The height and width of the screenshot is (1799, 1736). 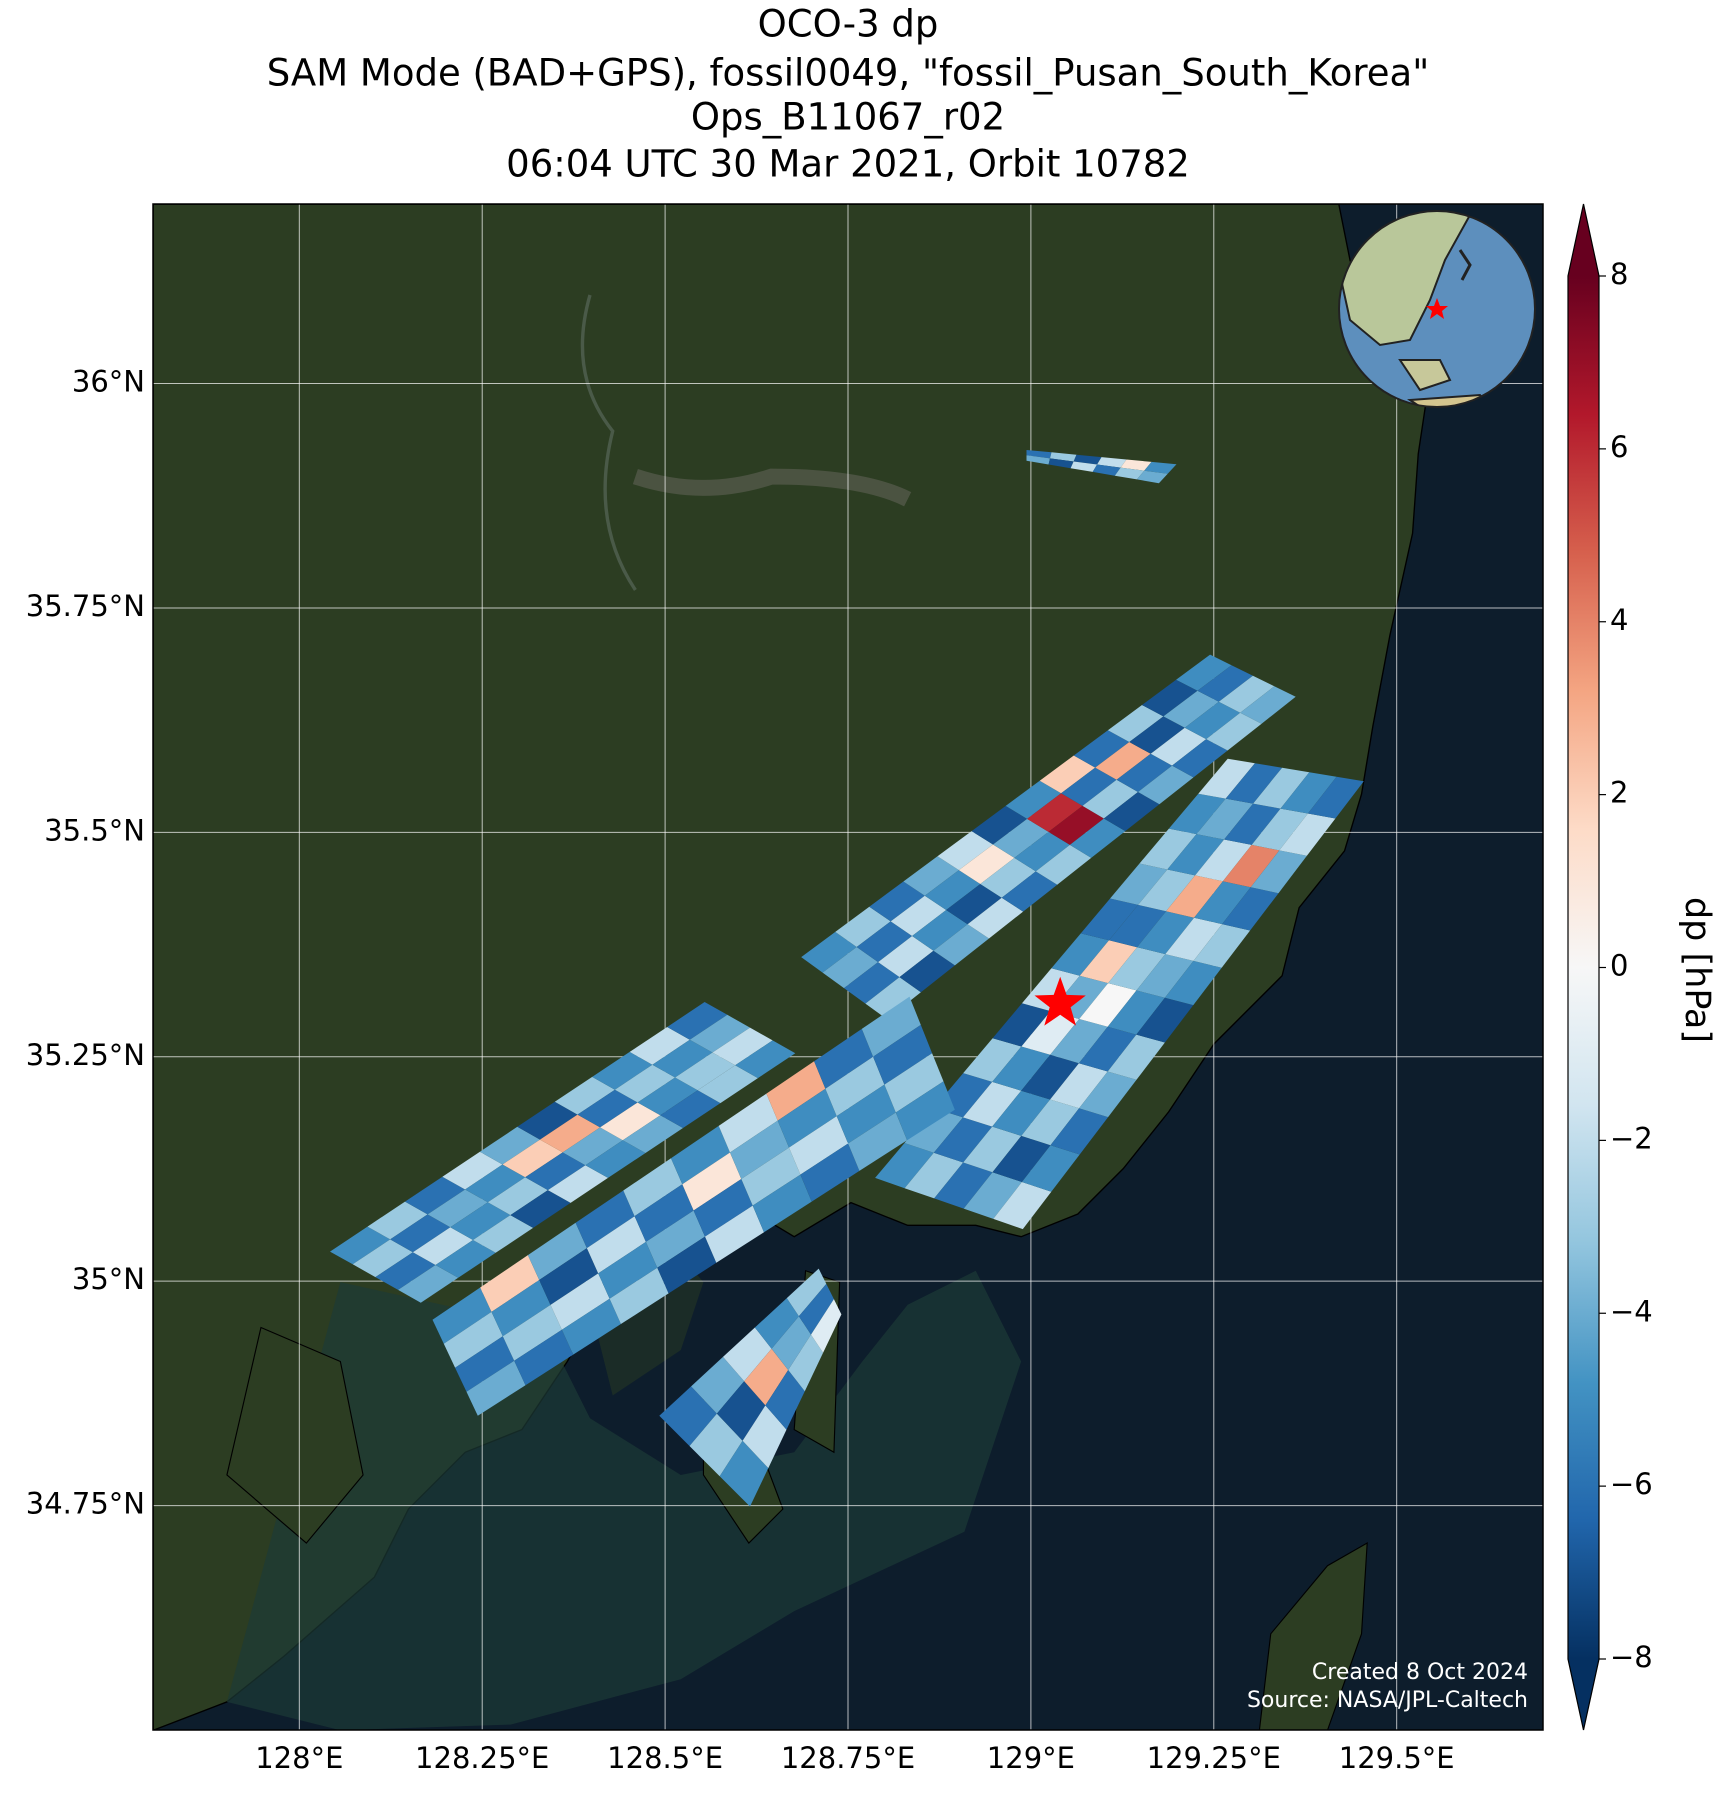 What do you see at coordinates (299, 1758) in the screenshot?
I see `x-tick-label: 128°E` at bounding box center [299, 1758].